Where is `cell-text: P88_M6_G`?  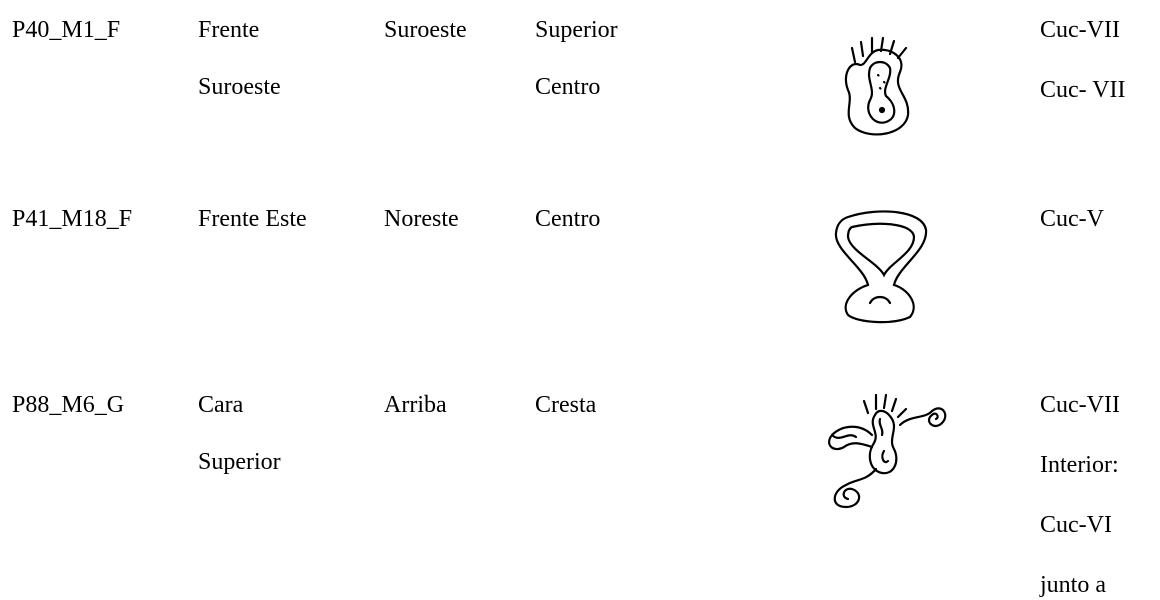
cell-text: P88_M6_G is located at coordinates (68, 405).